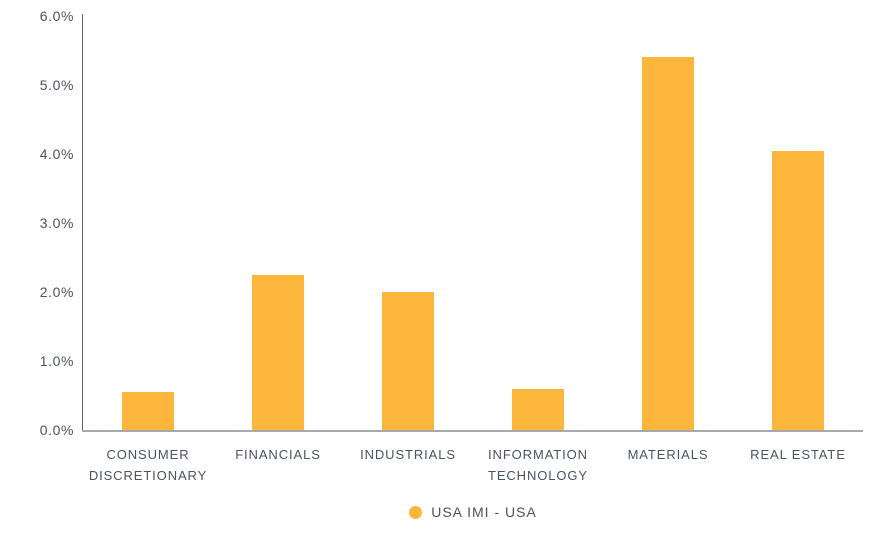 The height and width of the screenshot is (535, 870). What do you see at coordinates (538, 409) in the screenshot?
I see `bar-information-technology` at bounding box center [538, 409].